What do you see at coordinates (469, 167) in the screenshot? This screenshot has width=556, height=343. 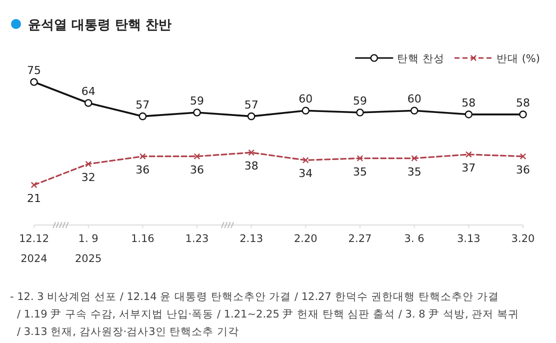 I see `data-label: 37` at bounding box center [469, 167].